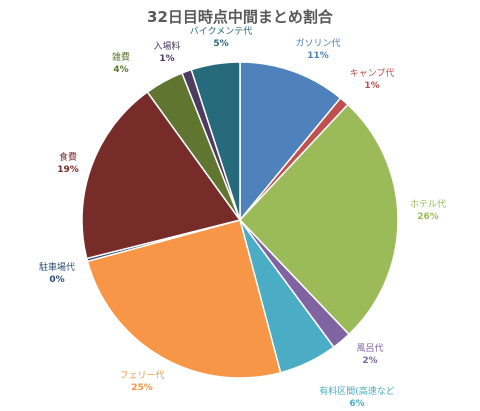  I want to click on slice-percent-label: 5%, so click(220, 44).